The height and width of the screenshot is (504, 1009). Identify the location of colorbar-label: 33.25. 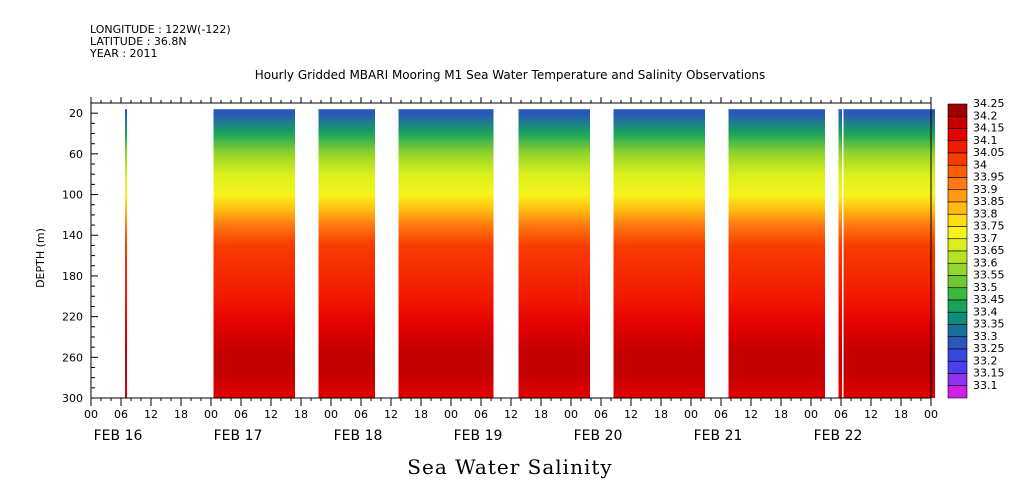
(989, 348).